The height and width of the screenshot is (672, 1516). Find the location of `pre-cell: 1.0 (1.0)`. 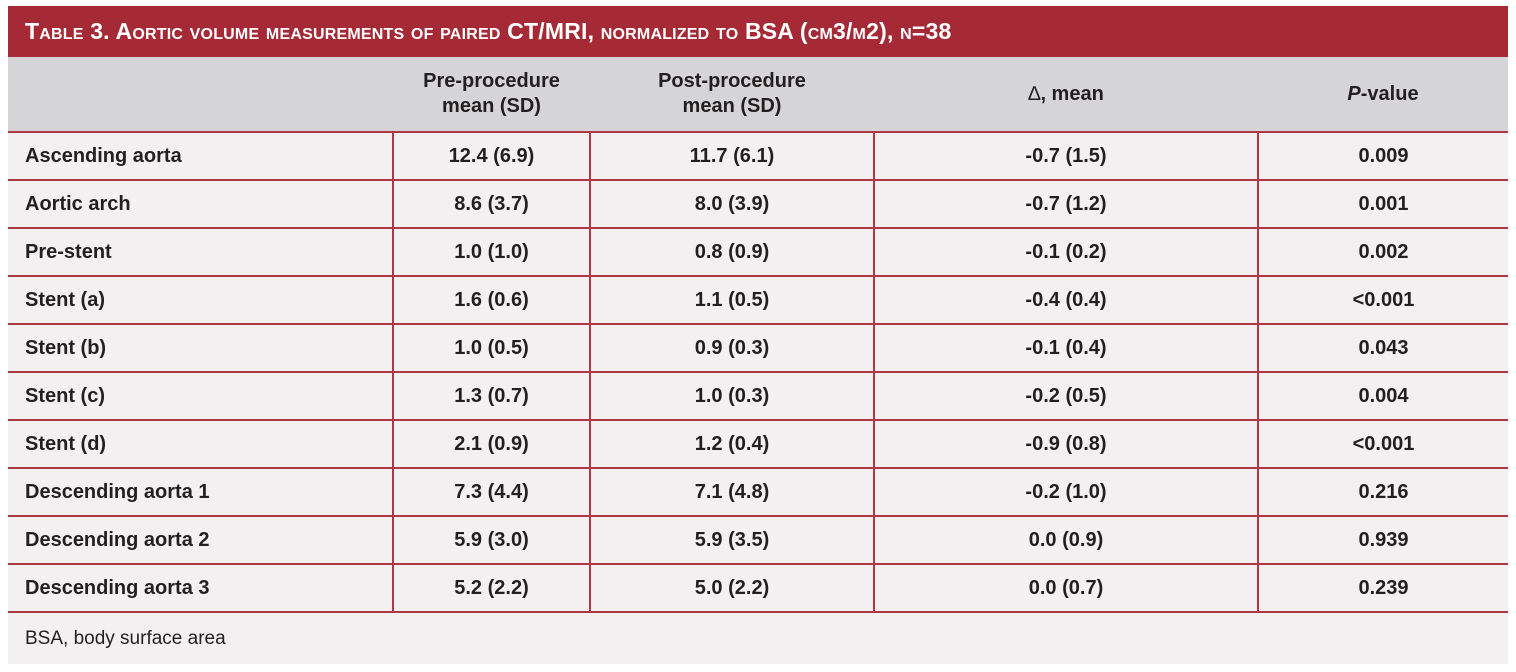

pre-cell: 1.0 (1.0) is located at coordinates (492, 251).